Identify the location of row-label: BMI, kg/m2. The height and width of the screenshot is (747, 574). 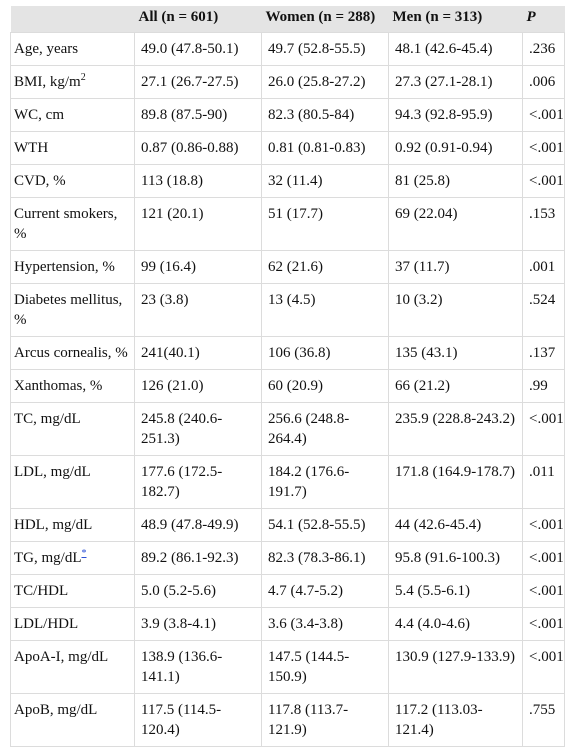
(72, 82).